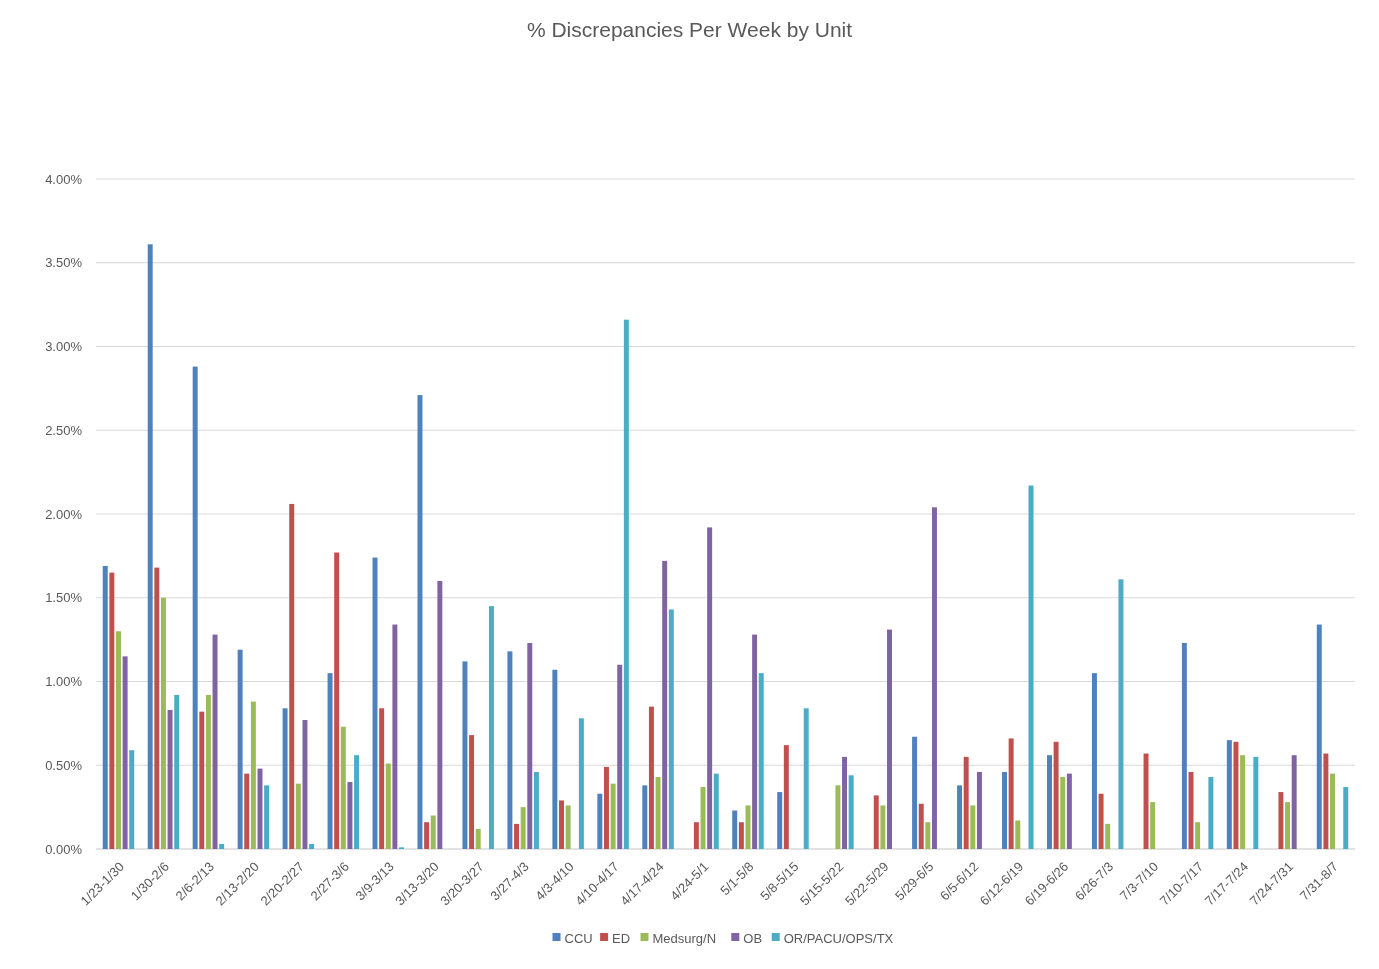 This screenshot has height=969, width=1379. Describe the element at coordinates (838, 938) in the screenshot. I see `legend-label: OR/PACU/OPS/TX` at that location.